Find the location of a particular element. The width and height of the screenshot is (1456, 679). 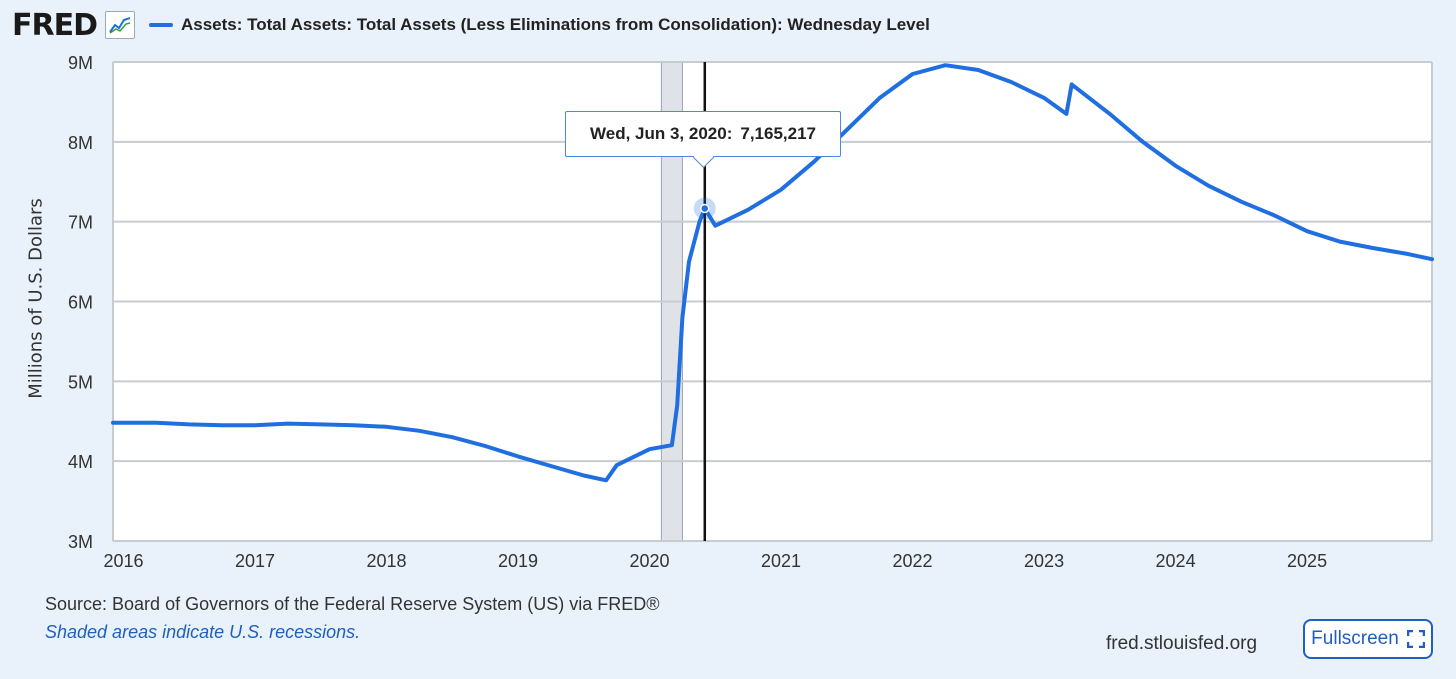

x-tick-label: 2022 is located at coordinates (913, 561).